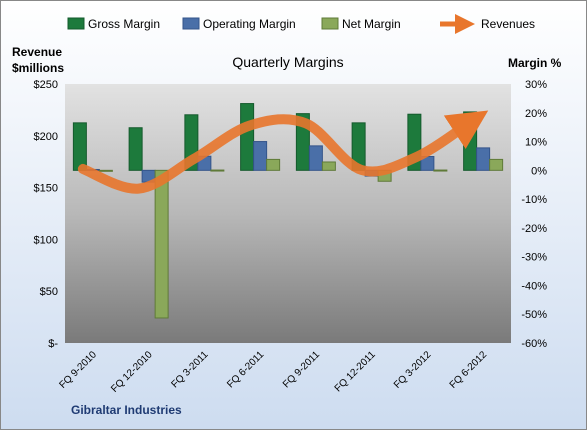 The image size is (587, 430). What do you see at coordinates (534, 214) in the screenshot?
I see `right-axis-ticks: -60% -50% -40% -30% -20% -10% 0% 10% 20% 30%` at bounding box center [534, 214].